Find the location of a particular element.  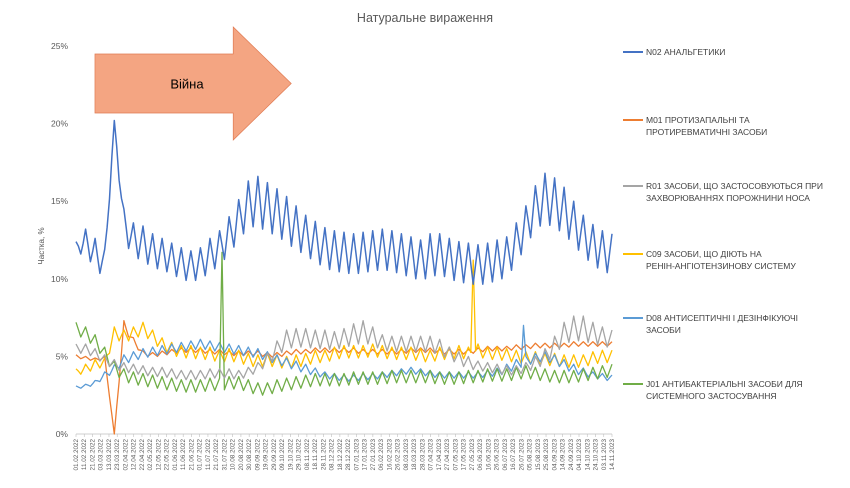

x-tick-label: 28.12.2022 is located at coordinates (348, 455).